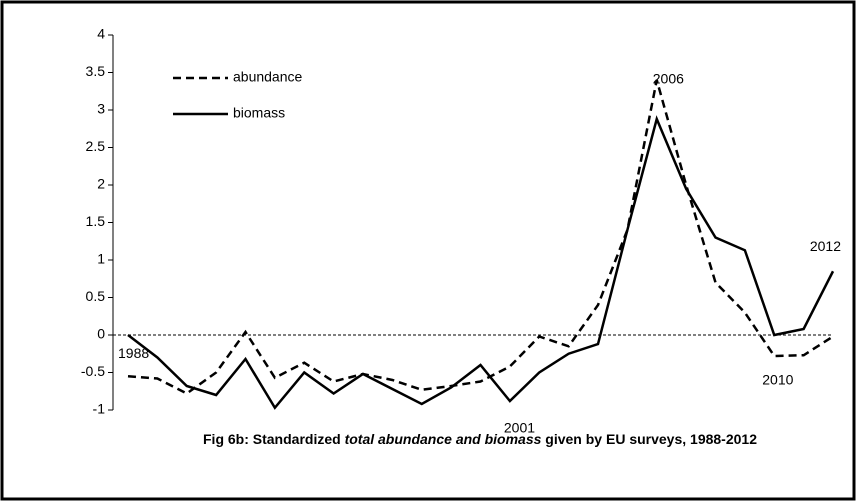 Image resolution: width=856 pixels, height=501 pixels. I want to click on legend-label: biomass, so click(259, 113).